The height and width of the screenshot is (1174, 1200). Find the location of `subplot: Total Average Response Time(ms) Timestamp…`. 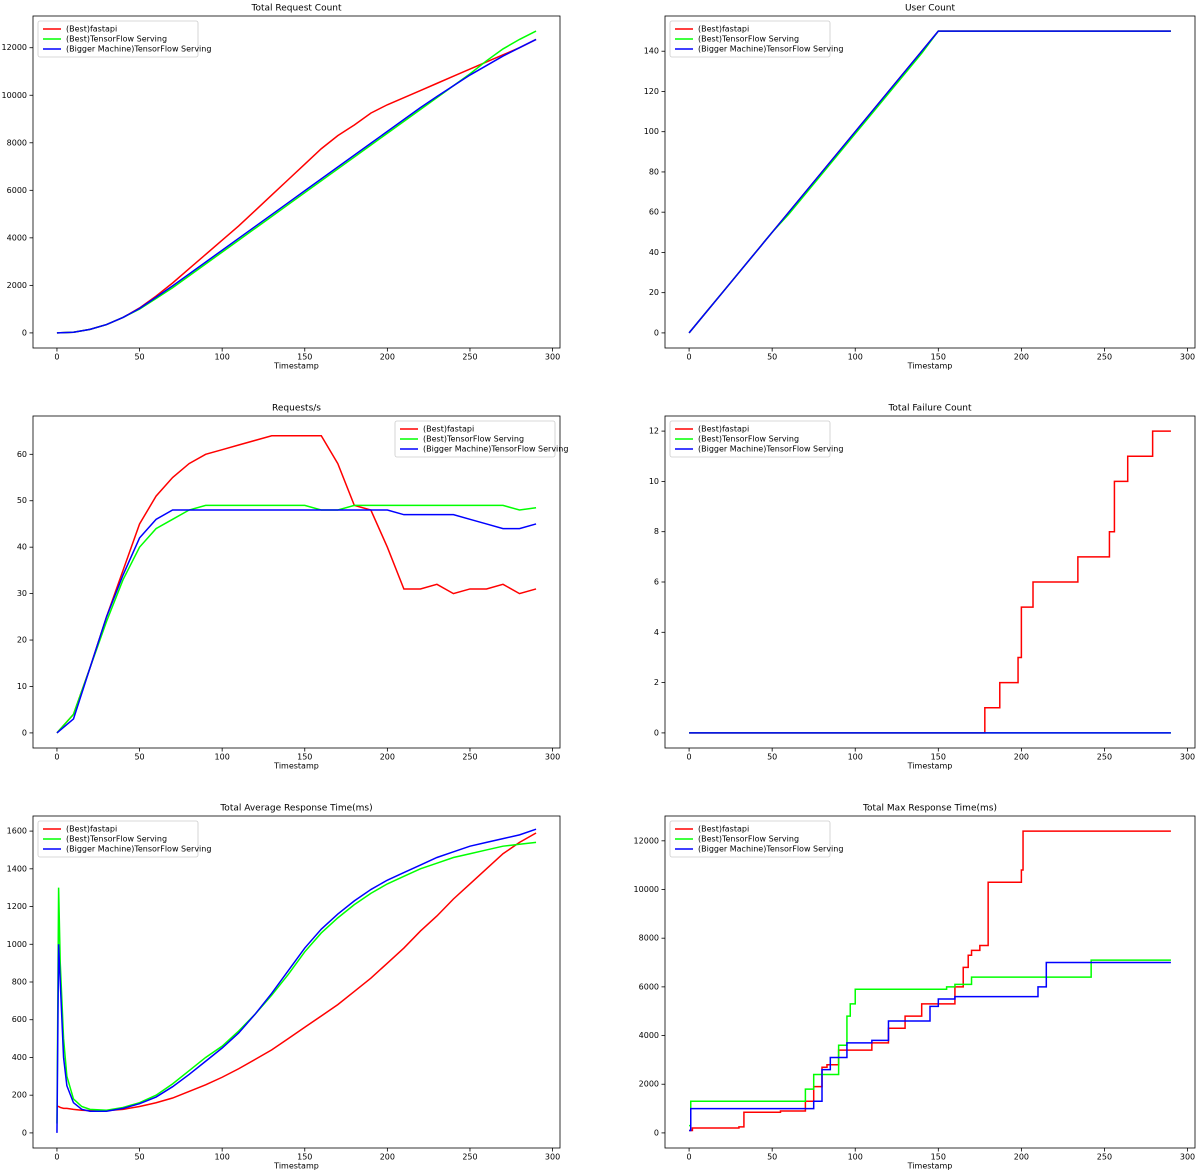

subplot: Total Average Response Time(ms) Timestamp… is located at coordinates (284, 987).